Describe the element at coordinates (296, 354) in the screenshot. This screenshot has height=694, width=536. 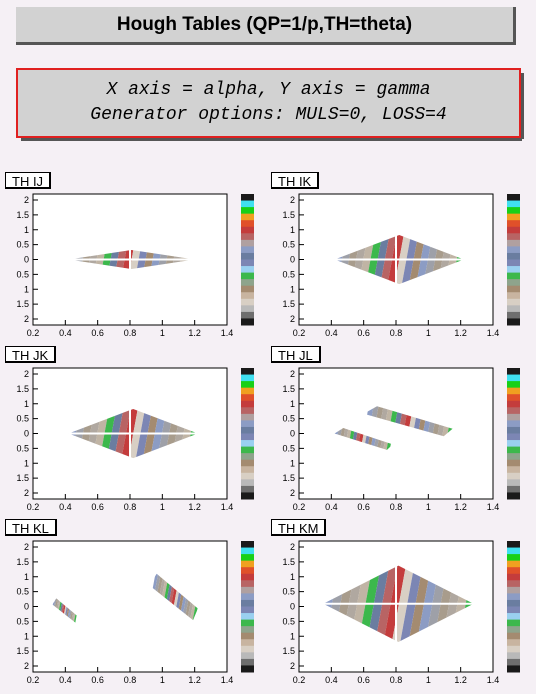
I see `histogram-title: TH JL` at that location.